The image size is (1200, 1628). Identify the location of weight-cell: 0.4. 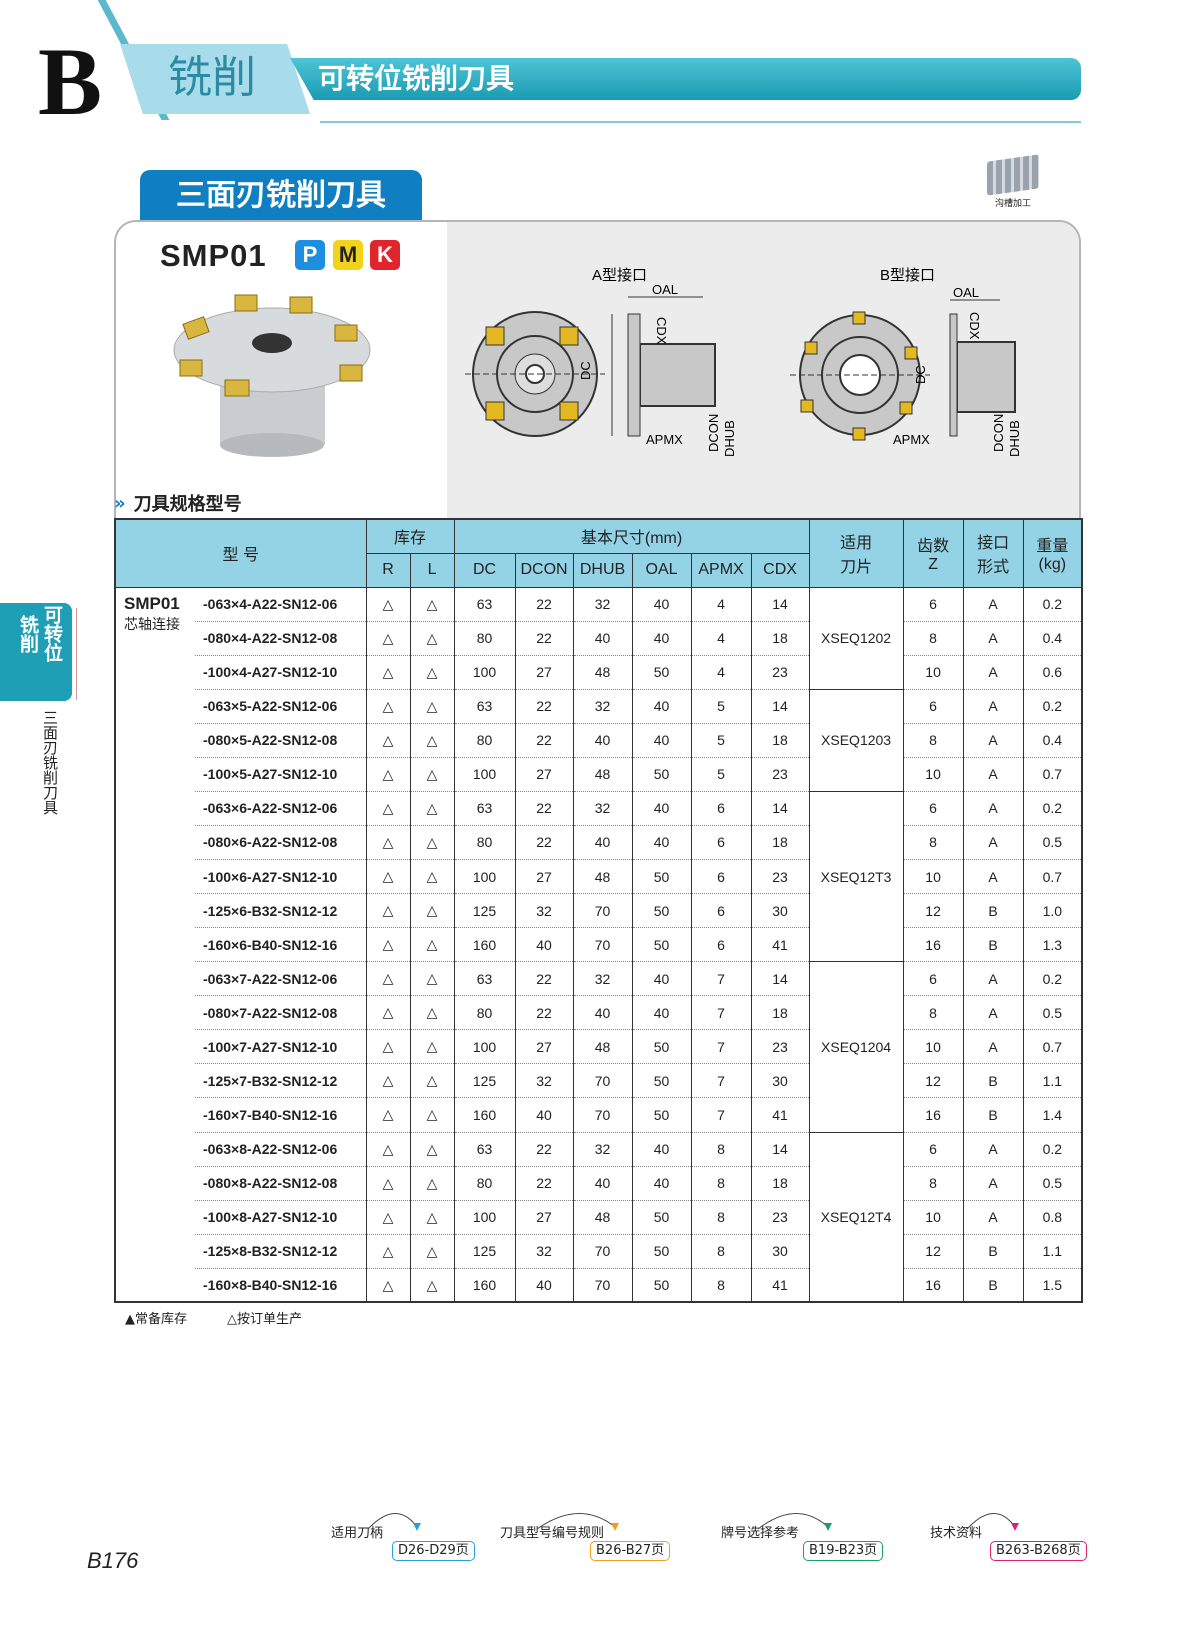
(1052, 740).